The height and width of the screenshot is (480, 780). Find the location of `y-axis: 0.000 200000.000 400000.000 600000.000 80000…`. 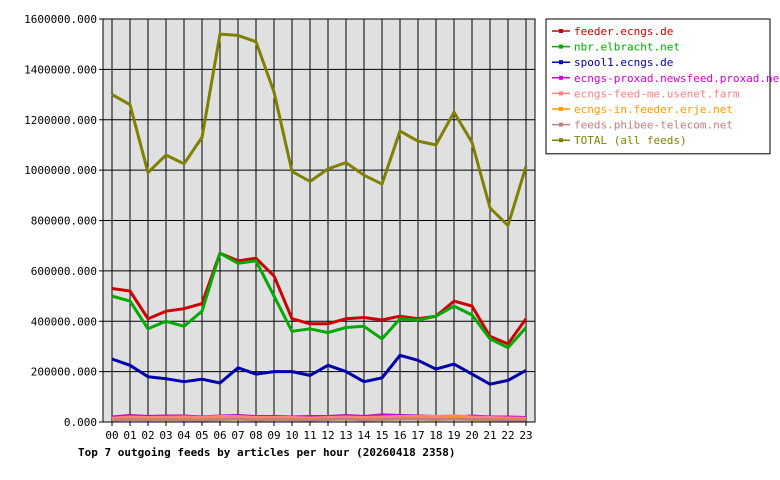

y-axis: 0.000 200000.000 400000.000 600000.000 80000… is located at coordinates (63, 221).